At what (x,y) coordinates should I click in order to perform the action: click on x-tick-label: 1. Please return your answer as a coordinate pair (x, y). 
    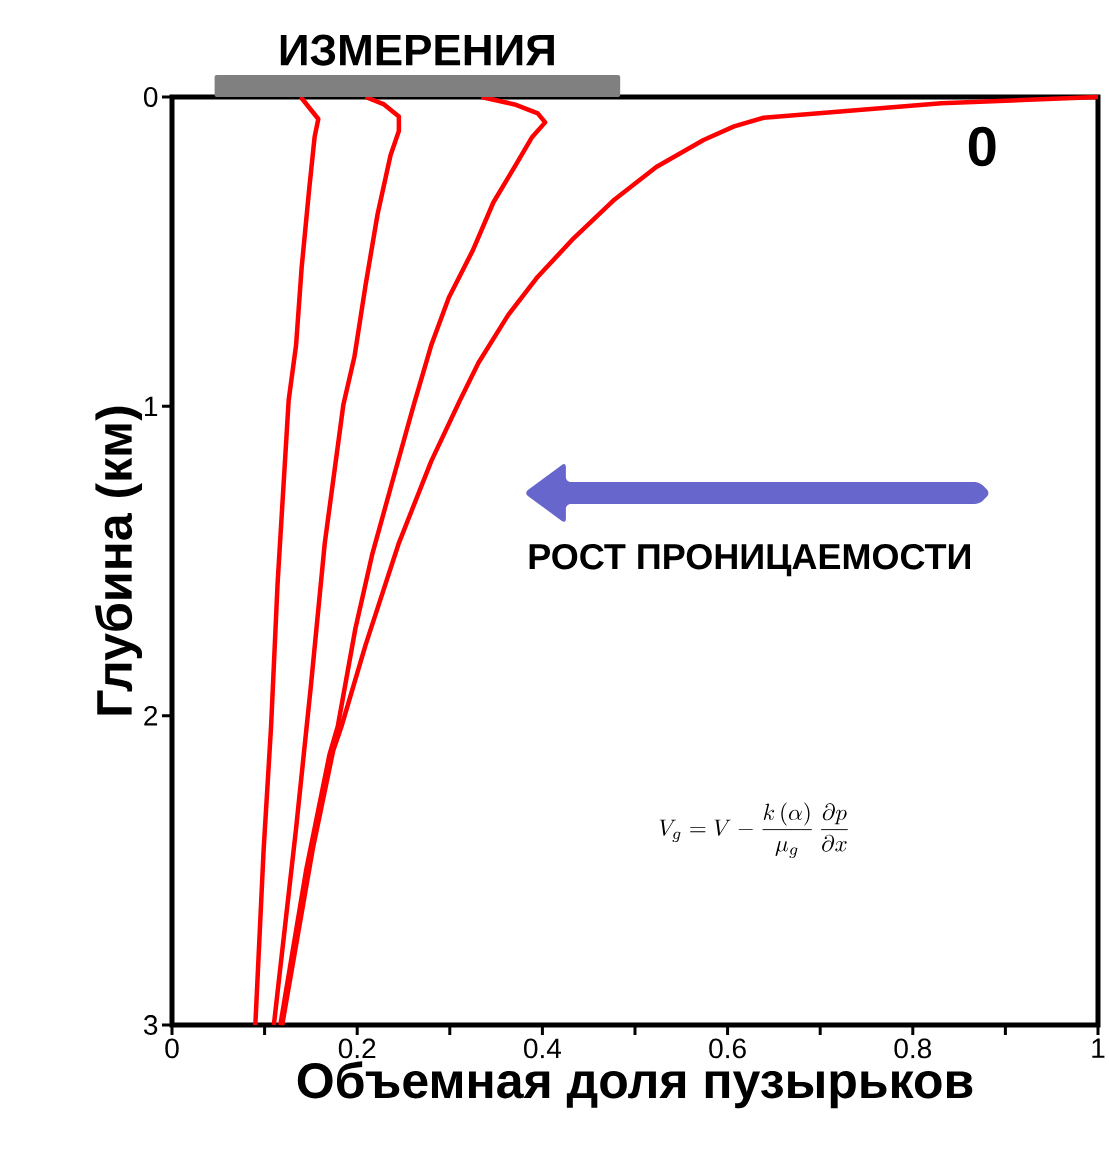
    Looking at the image, I should click on (1098, 1048).